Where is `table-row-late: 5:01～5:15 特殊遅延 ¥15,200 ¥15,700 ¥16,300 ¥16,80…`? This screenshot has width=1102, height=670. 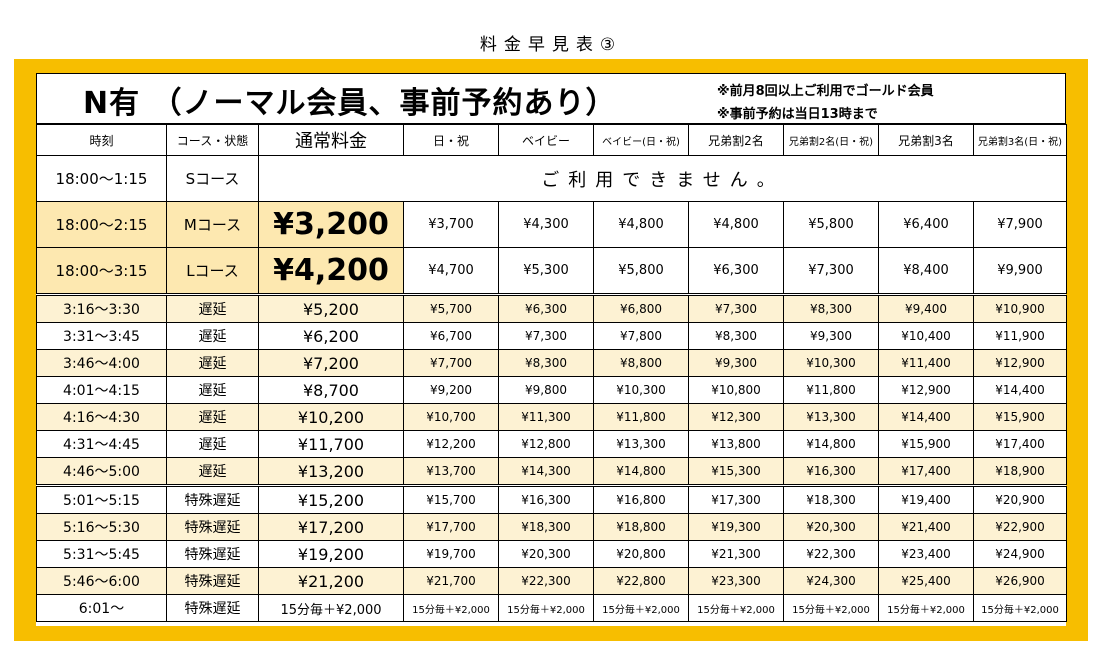 table-row-late: 5:01～5:15 特殊遅延 ¥15,200 ¥15,700 ¥16,300 ¥16,80… is located at coordinates (551, 499).